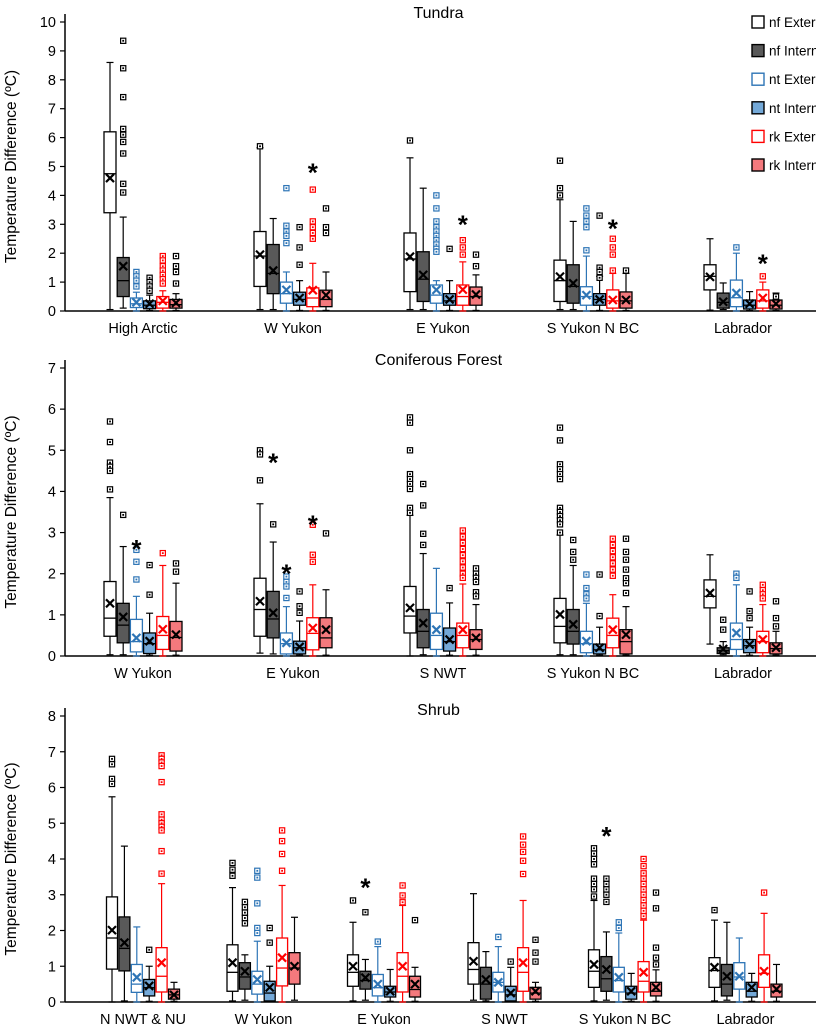 Image resolution: width=816 pixels, height=1032 pixels. Describe the element at coordinates (758, 79) in the screenshot. I see `legend-swatch-nt-external` at that location.